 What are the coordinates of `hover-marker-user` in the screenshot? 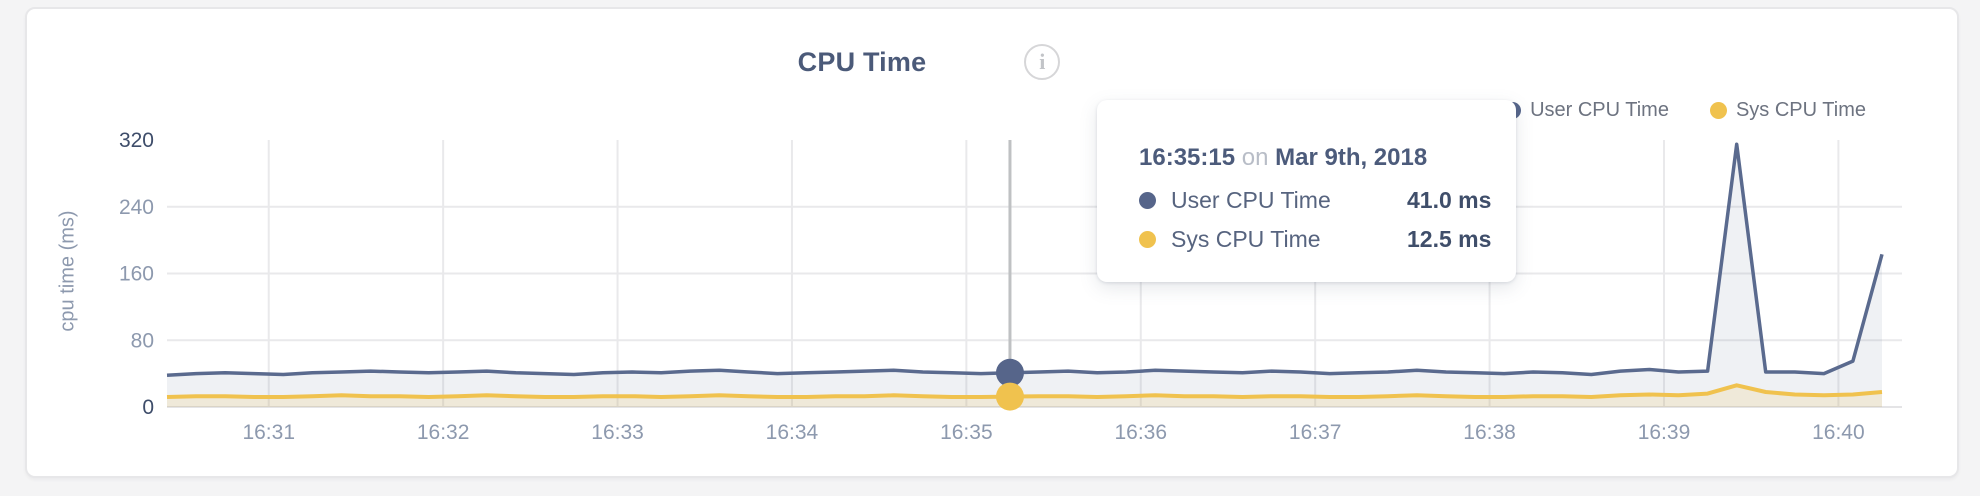 It's located at (1009, 372).